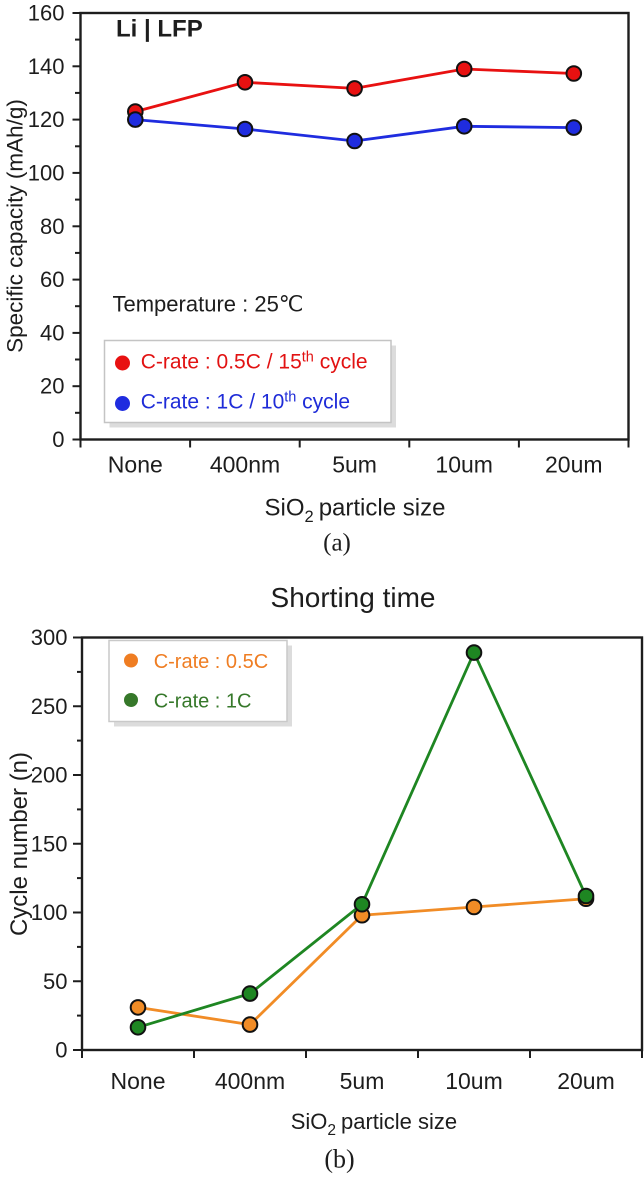 Image resolution: width=644 pixels, height=1178 pixels. I want to click on svg-text: 200, so click(49, 775).